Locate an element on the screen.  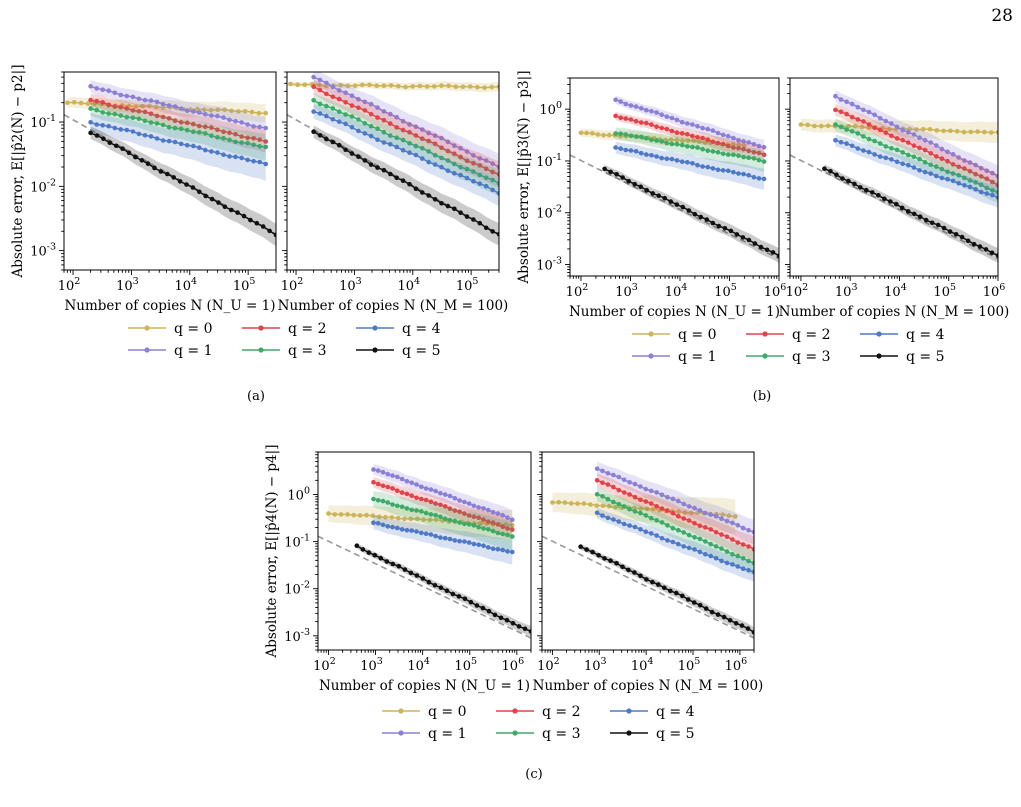
x-tick-label: 10⁵ is located at coordinates (244, 285).